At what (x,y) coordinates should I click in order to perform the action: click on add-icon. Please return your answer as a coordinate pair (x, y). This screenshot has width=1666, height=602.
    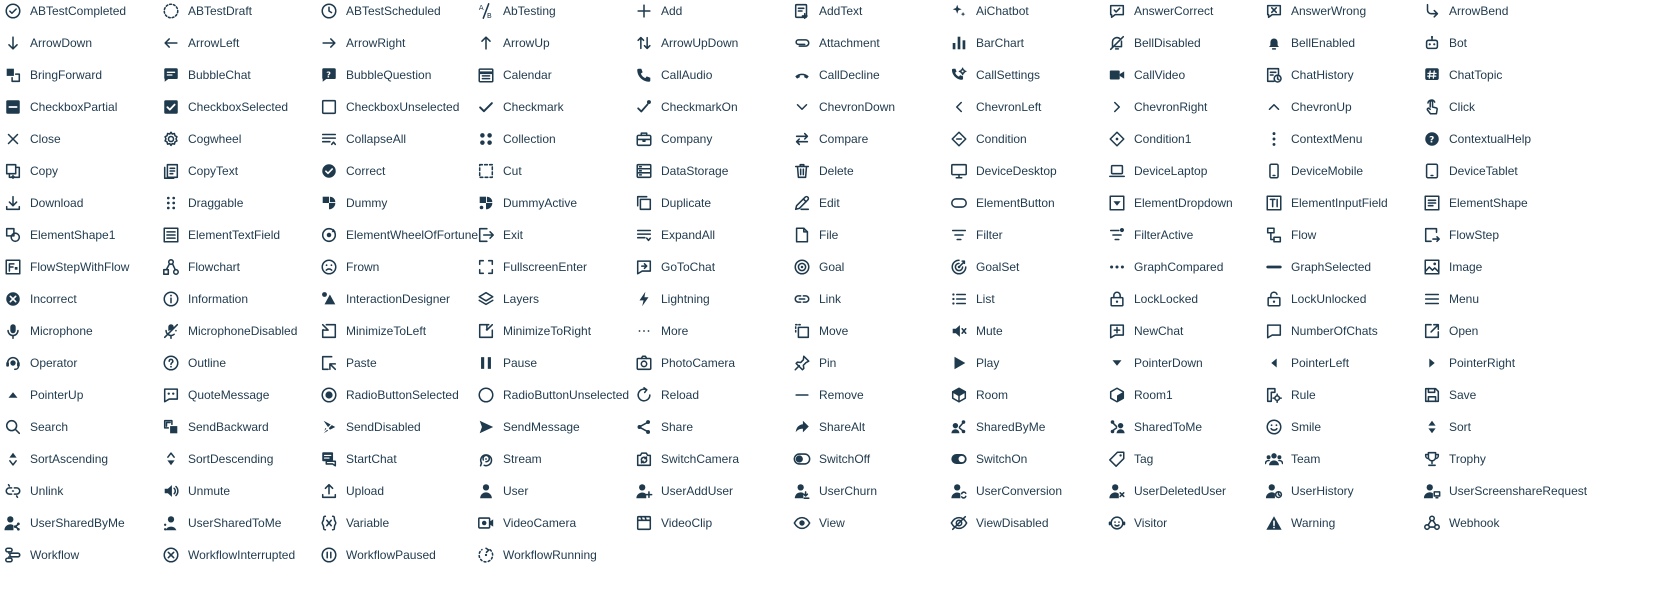
    Looking at the image, I should click on (644, 11).